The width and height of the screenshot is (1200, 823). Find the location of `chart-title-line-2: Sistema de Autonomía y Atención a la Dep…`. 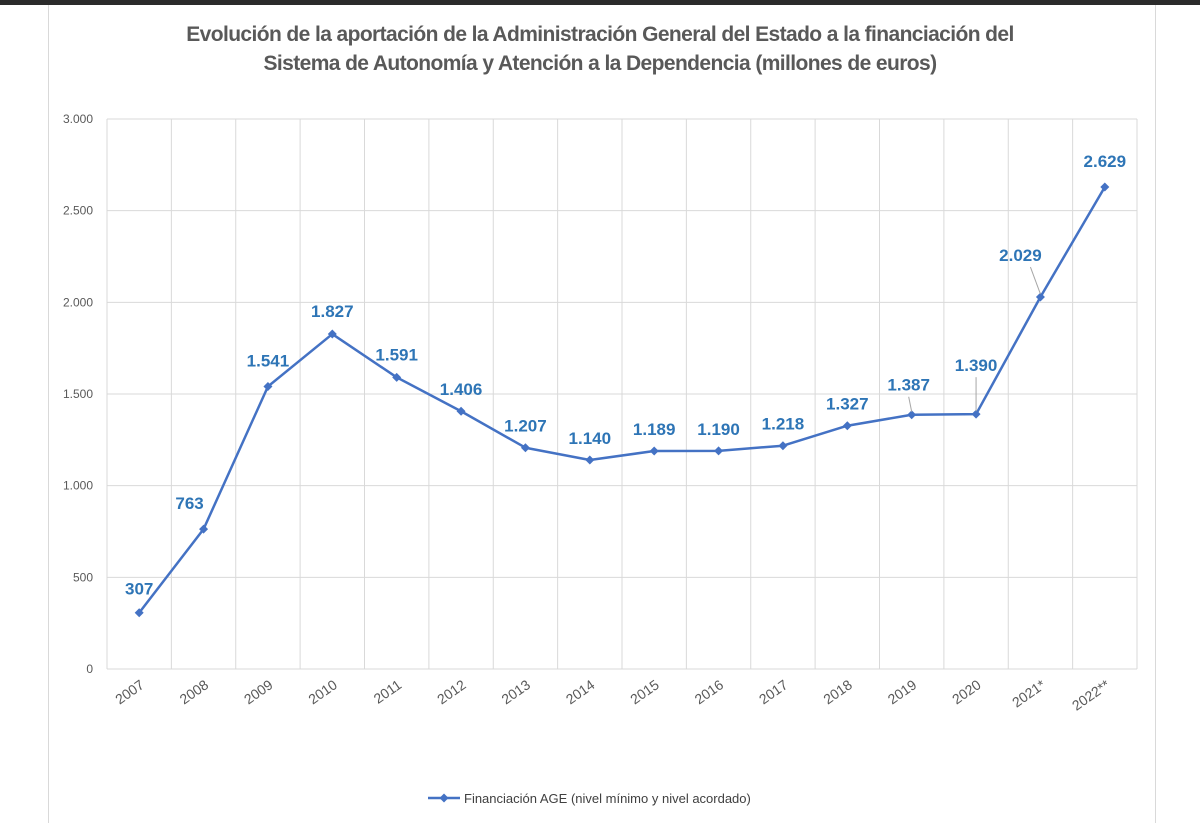

chart-title-line-2: Sistema de Autonomía y Atención a la Dep… is located at coordinates (600, 63).